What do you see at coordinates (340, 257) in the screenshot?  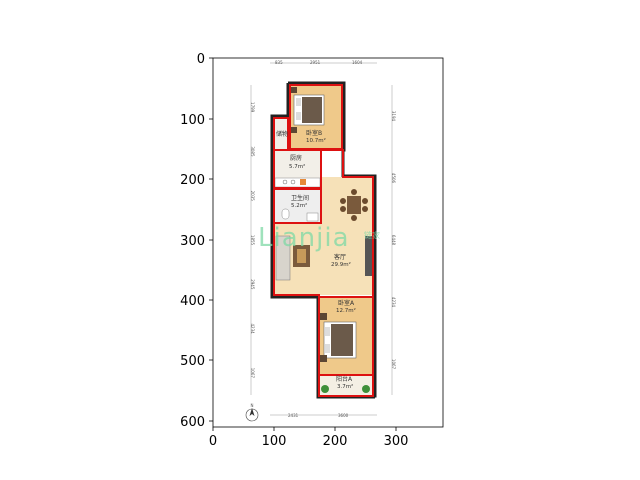 I see `room-name-living: 客厅` at bounding box center [340, 257].